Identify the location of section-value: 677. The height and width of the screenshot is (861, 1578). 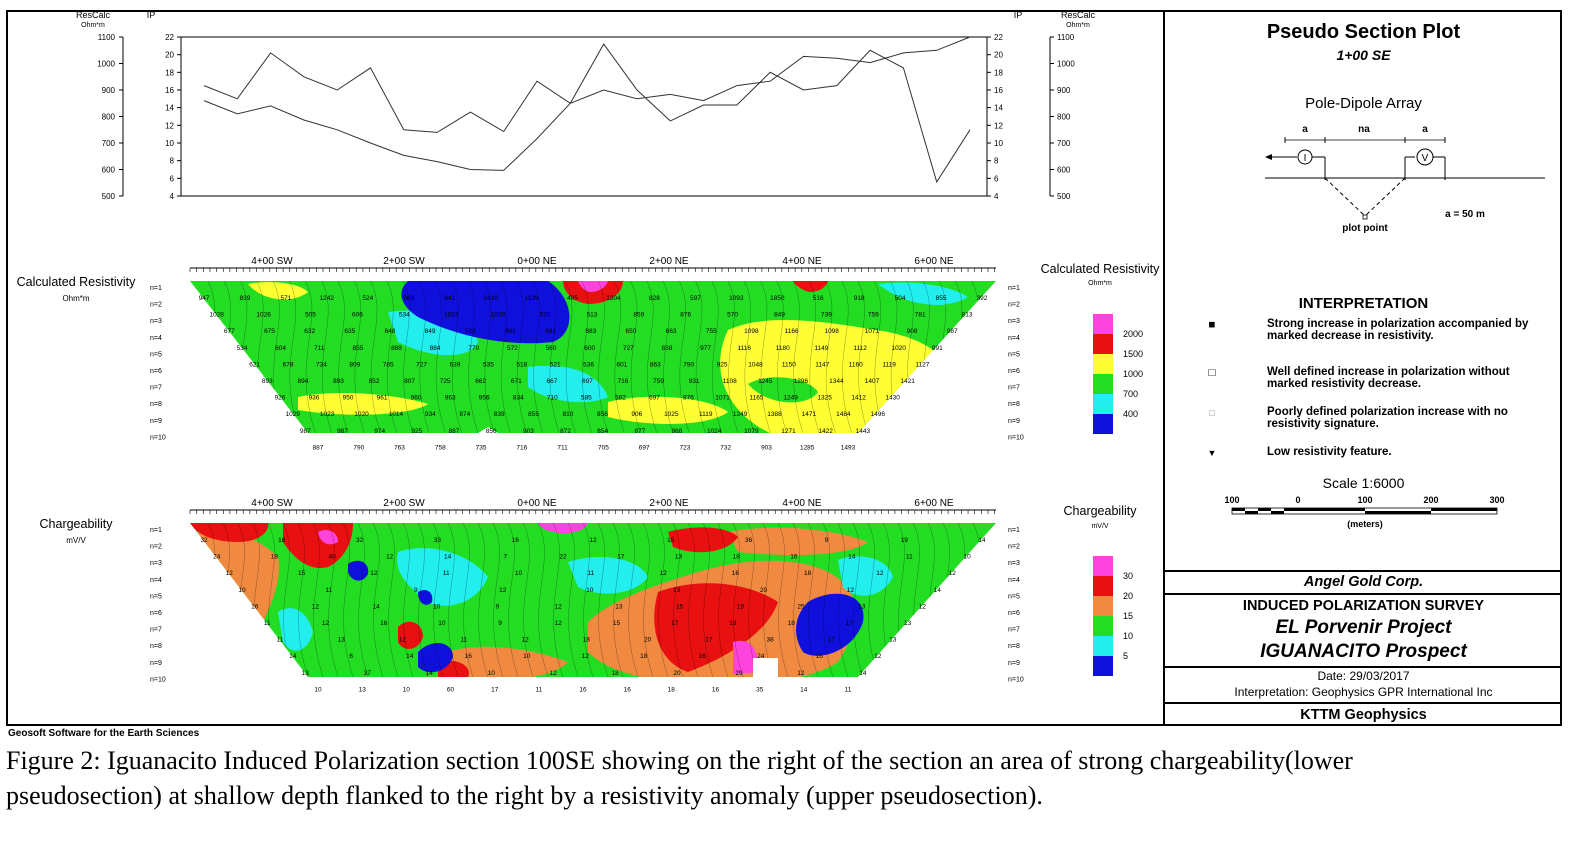
(229, 331).